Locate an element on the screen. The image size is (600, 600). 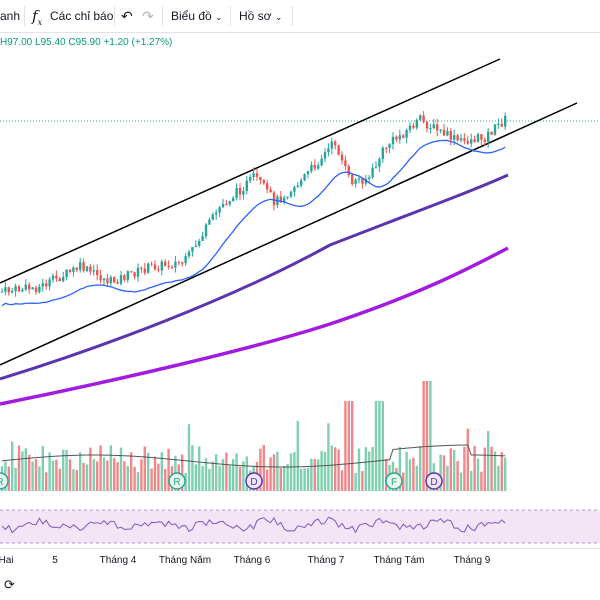
redo-icon: ↷ is located at coordinates (148, 16).